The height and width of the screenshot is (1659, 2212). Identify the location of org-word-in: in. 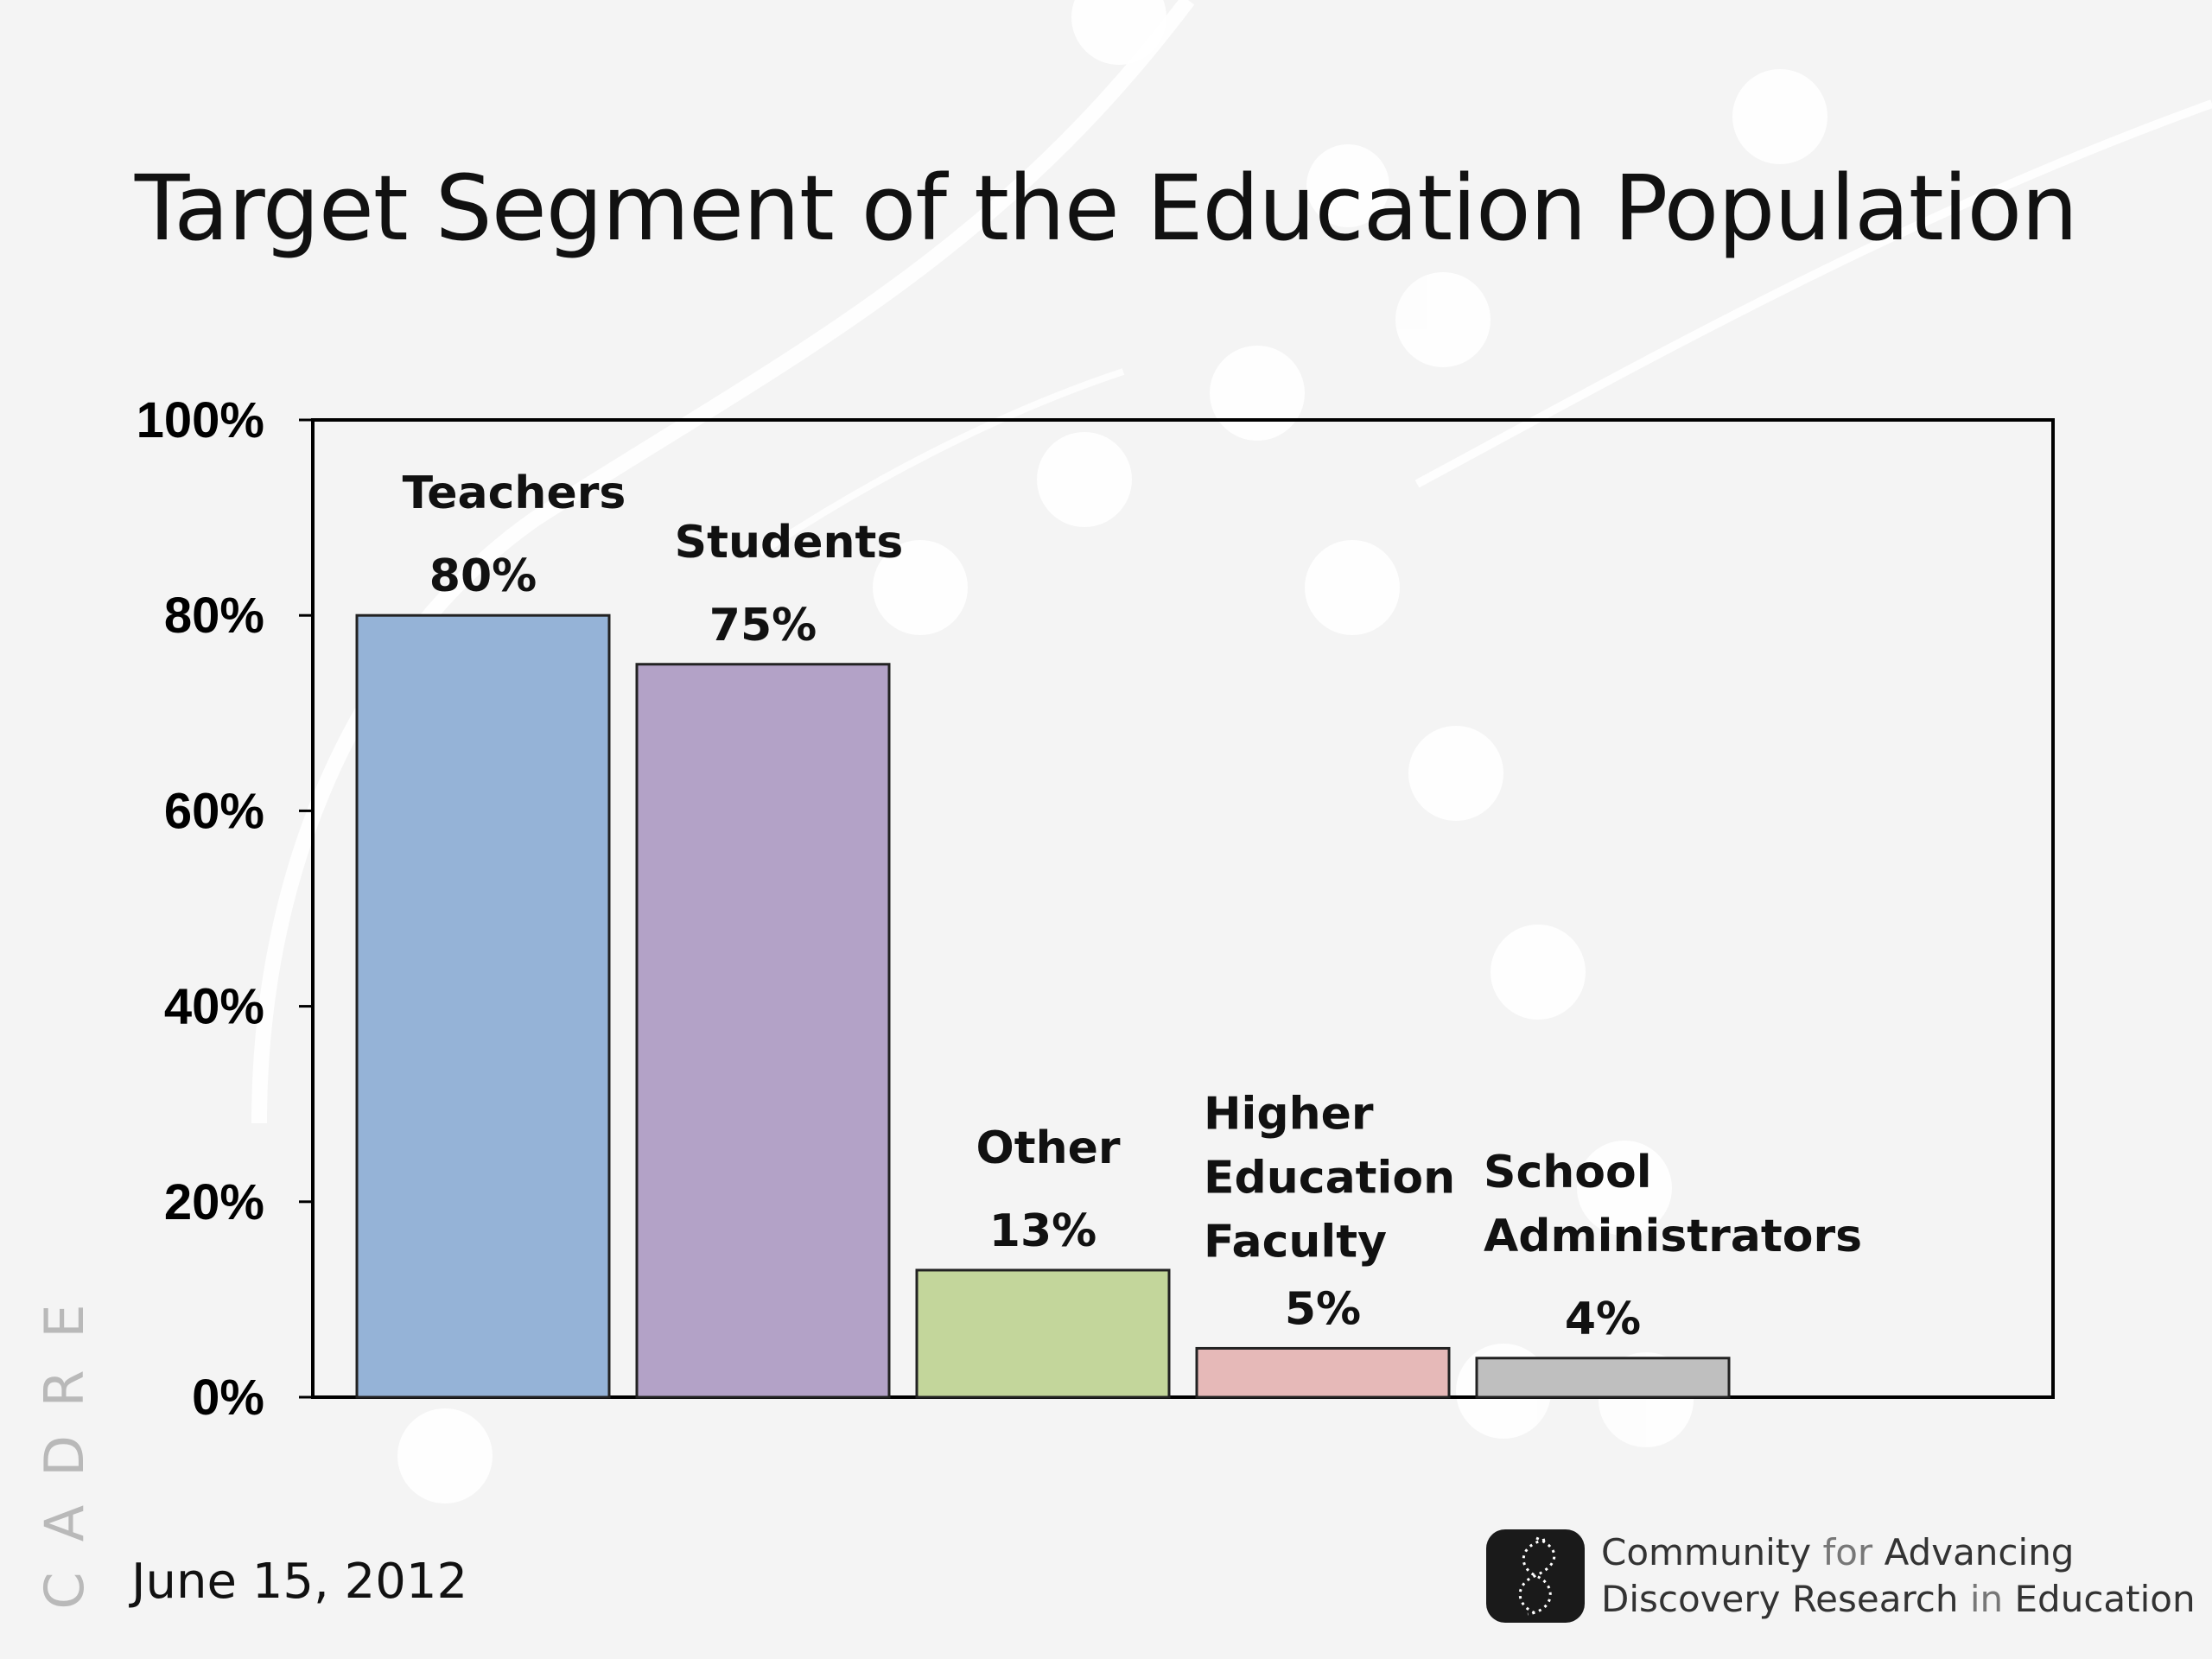
(1986, 1599).